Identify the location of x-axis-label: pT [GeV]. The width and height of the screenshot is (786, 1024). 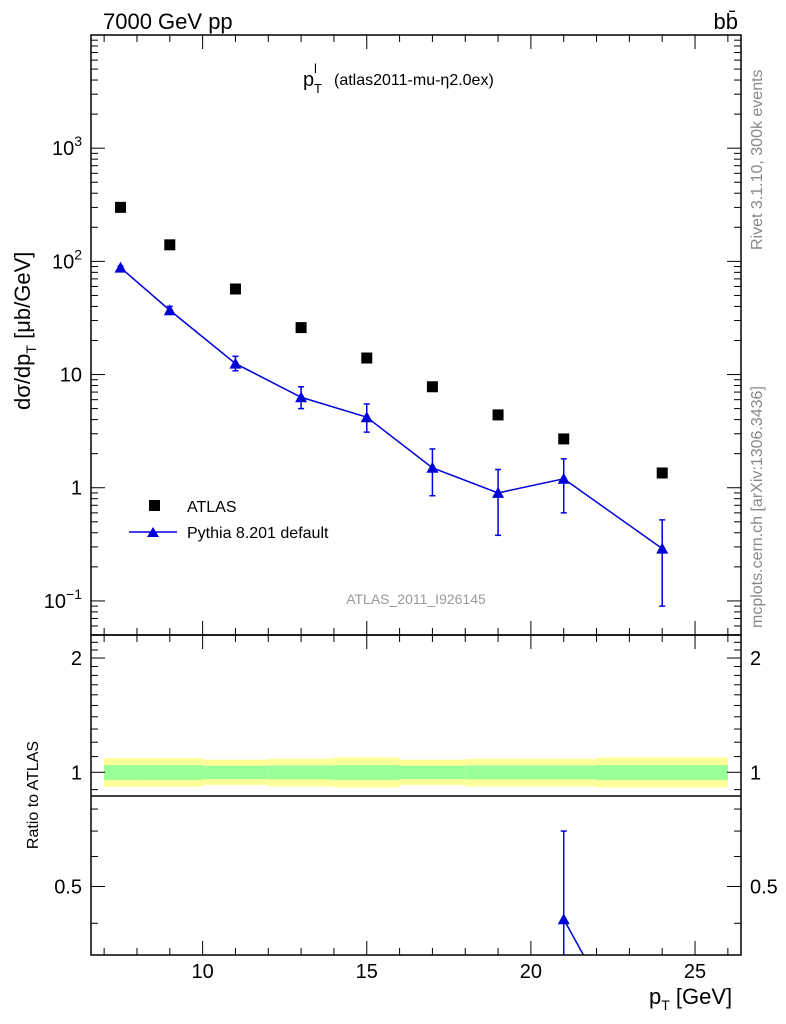
(690, 998).